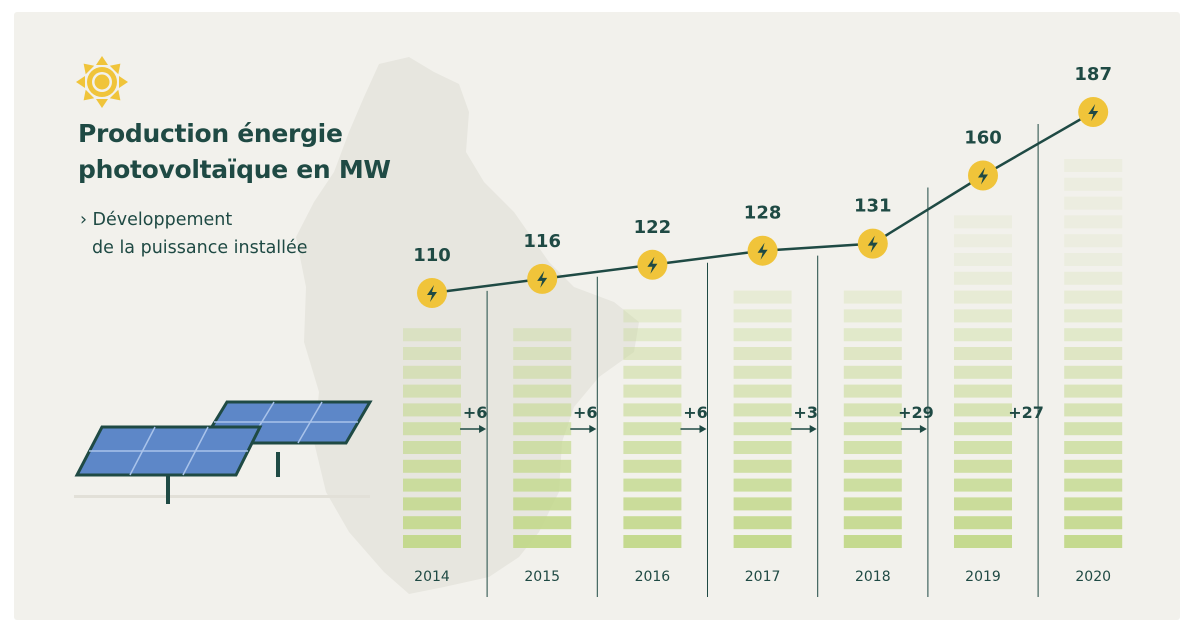 This screenshot has width=1194, height=632. What do you see at coordinates (653, 227) in the screenshot?
I see `value-label-2016: 122` at bounding box center [653, 227].